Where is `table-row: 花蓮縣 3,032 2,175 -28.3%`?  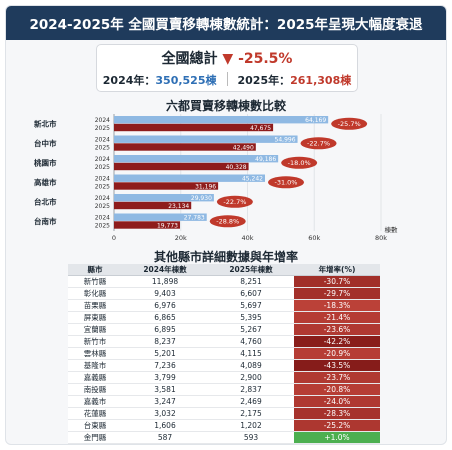 table-row: 花蓮縣 3,032 2,175 -28.3% is located at coordinates (224, 413).